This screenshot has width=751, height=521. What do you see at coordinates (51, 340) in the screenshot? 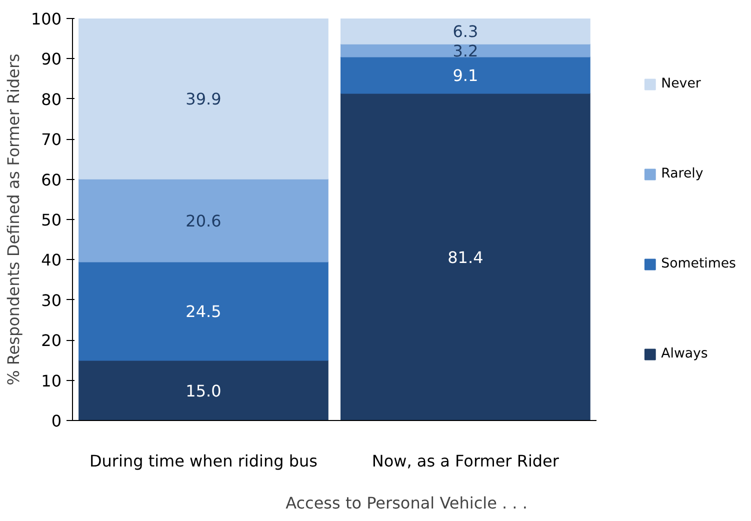
I see `y-tick-label: 20` at bounding box center [51, 340].